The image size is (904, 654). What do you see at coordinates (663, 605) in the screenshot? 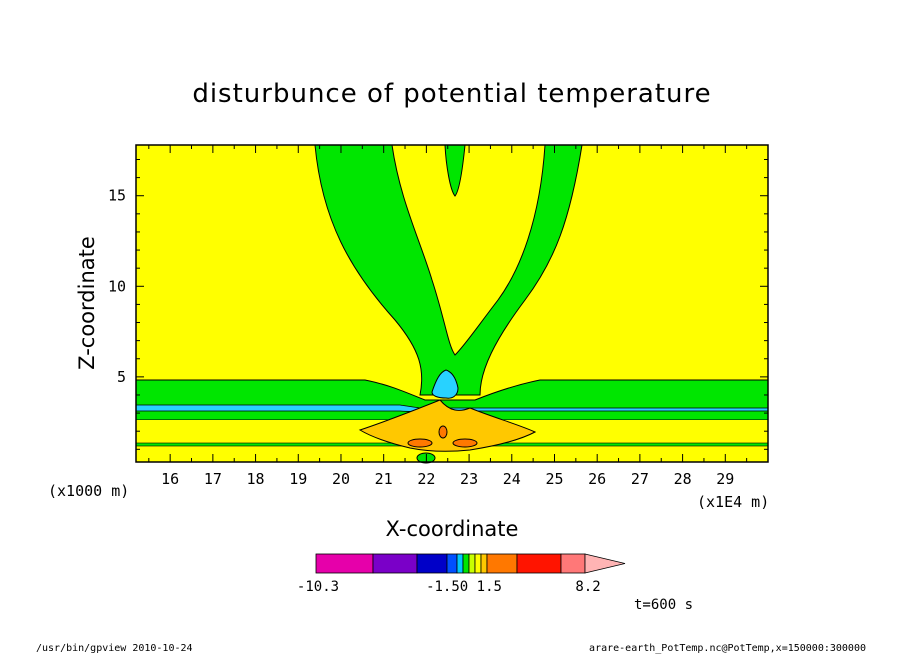
I see `time-label: t=600 s` at bounding box center [663, 605].